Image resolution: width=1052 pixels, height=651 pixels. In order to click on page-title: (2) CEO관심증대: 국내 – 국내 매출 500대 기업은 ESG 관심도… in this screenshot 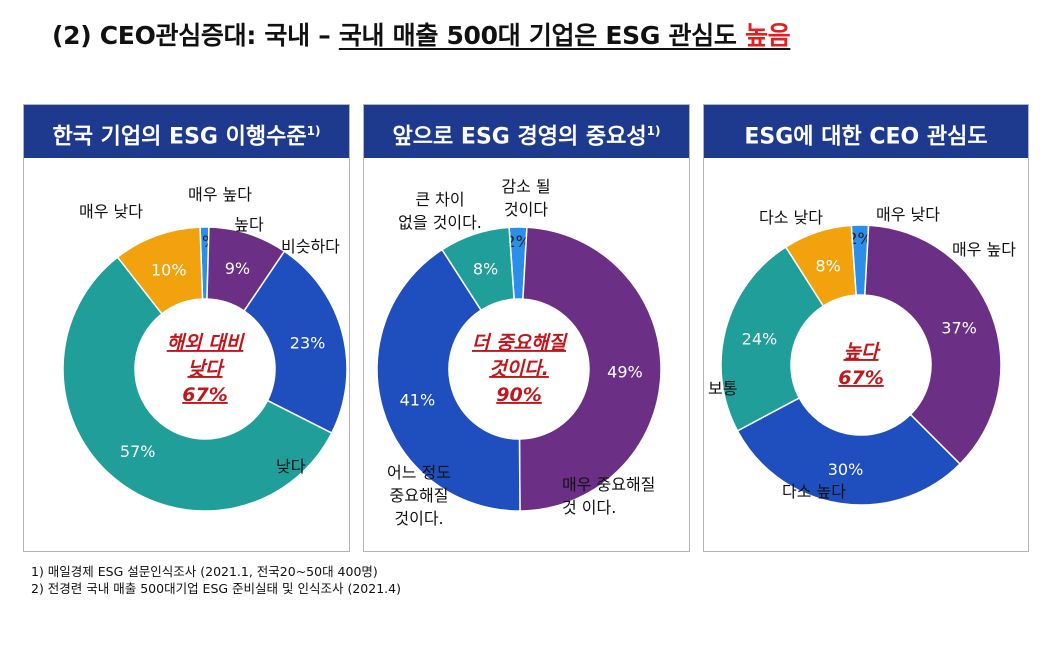, I will do `click(421, 34)`.